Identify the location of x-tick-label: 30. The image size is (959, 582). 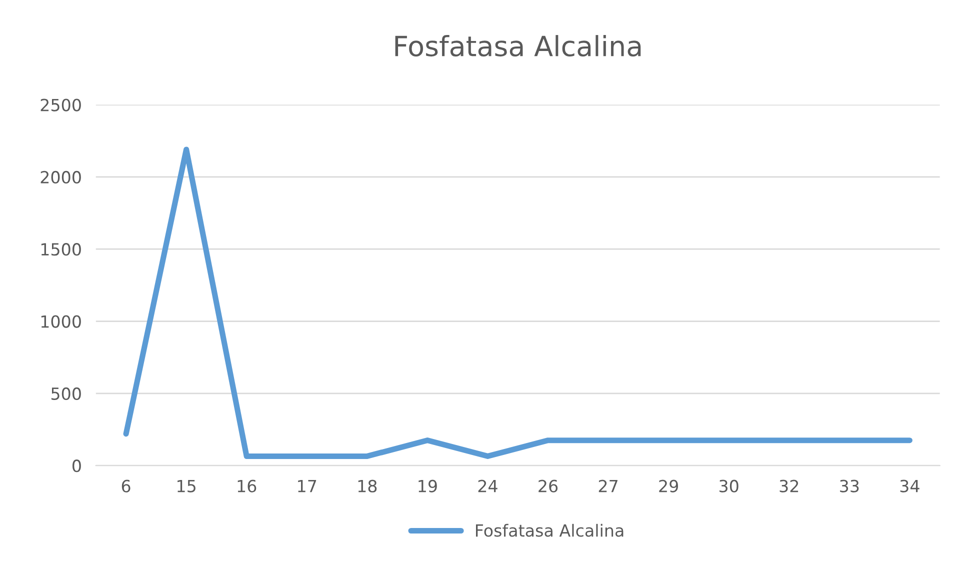
(729, 486).